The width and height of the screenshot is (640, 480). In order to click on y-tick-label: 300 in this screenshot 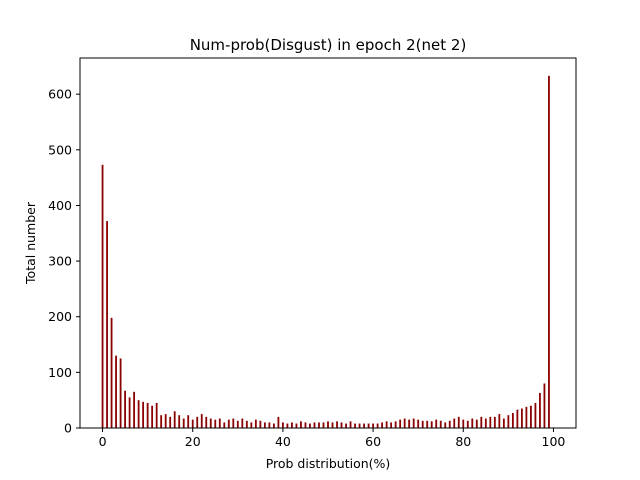, I will do `click(60, 261)`.